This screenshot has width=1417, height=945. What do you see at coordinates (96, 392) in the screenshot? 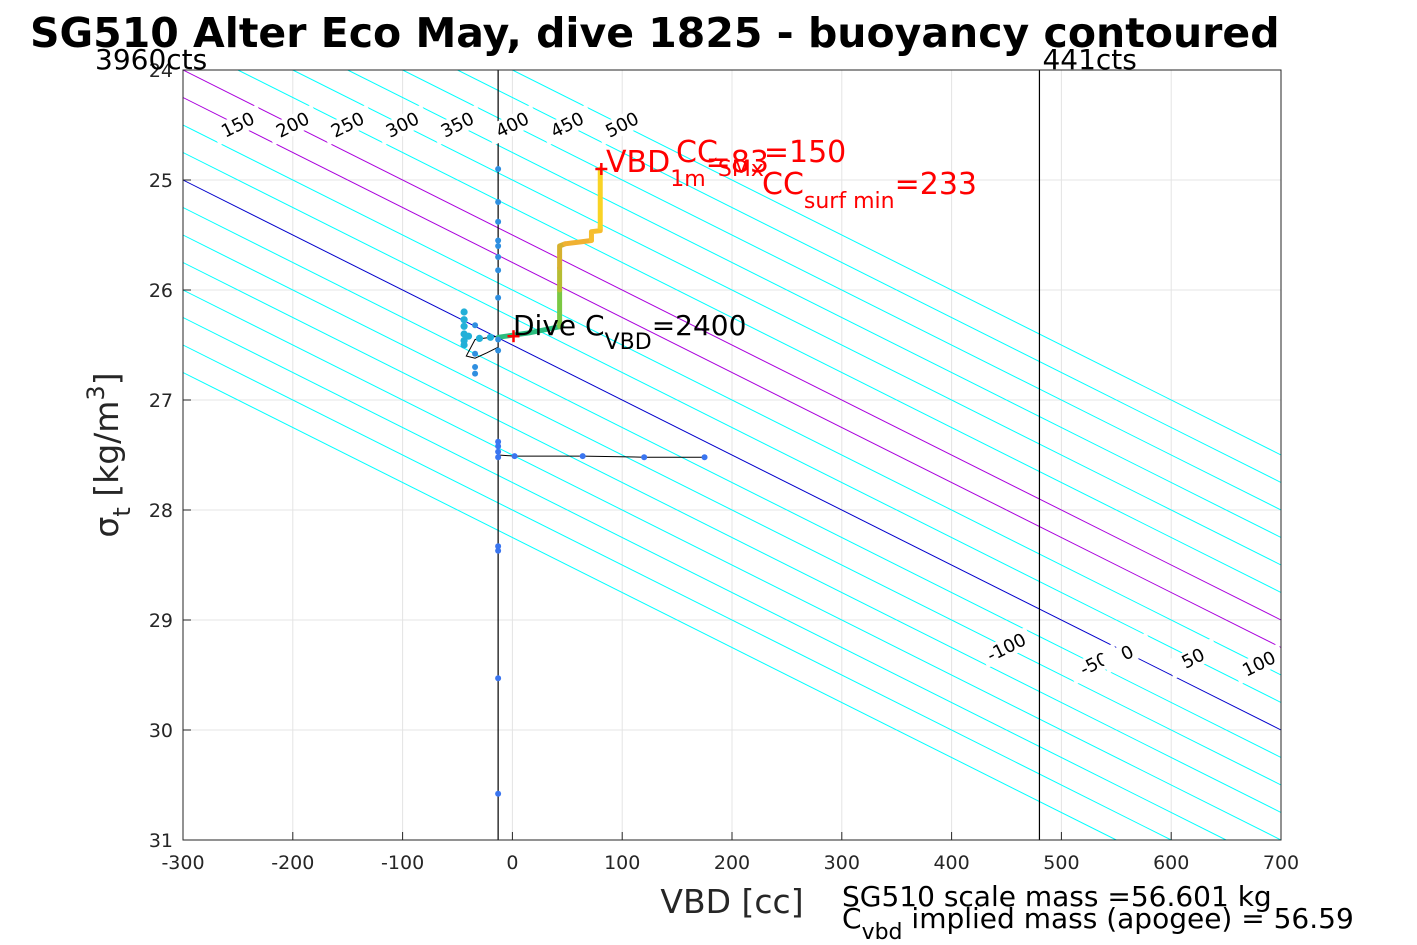
I see `y-axis-label-sup: 3` at bounding box center [96, 392].